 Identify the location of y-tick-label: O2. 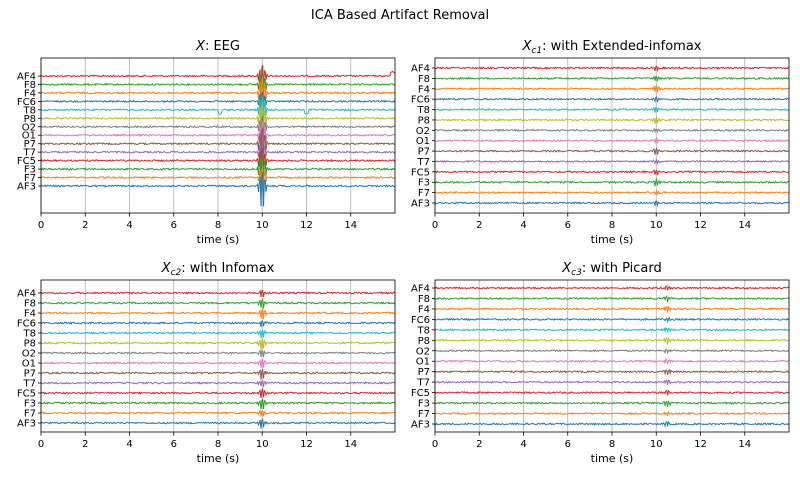
(423, 351).